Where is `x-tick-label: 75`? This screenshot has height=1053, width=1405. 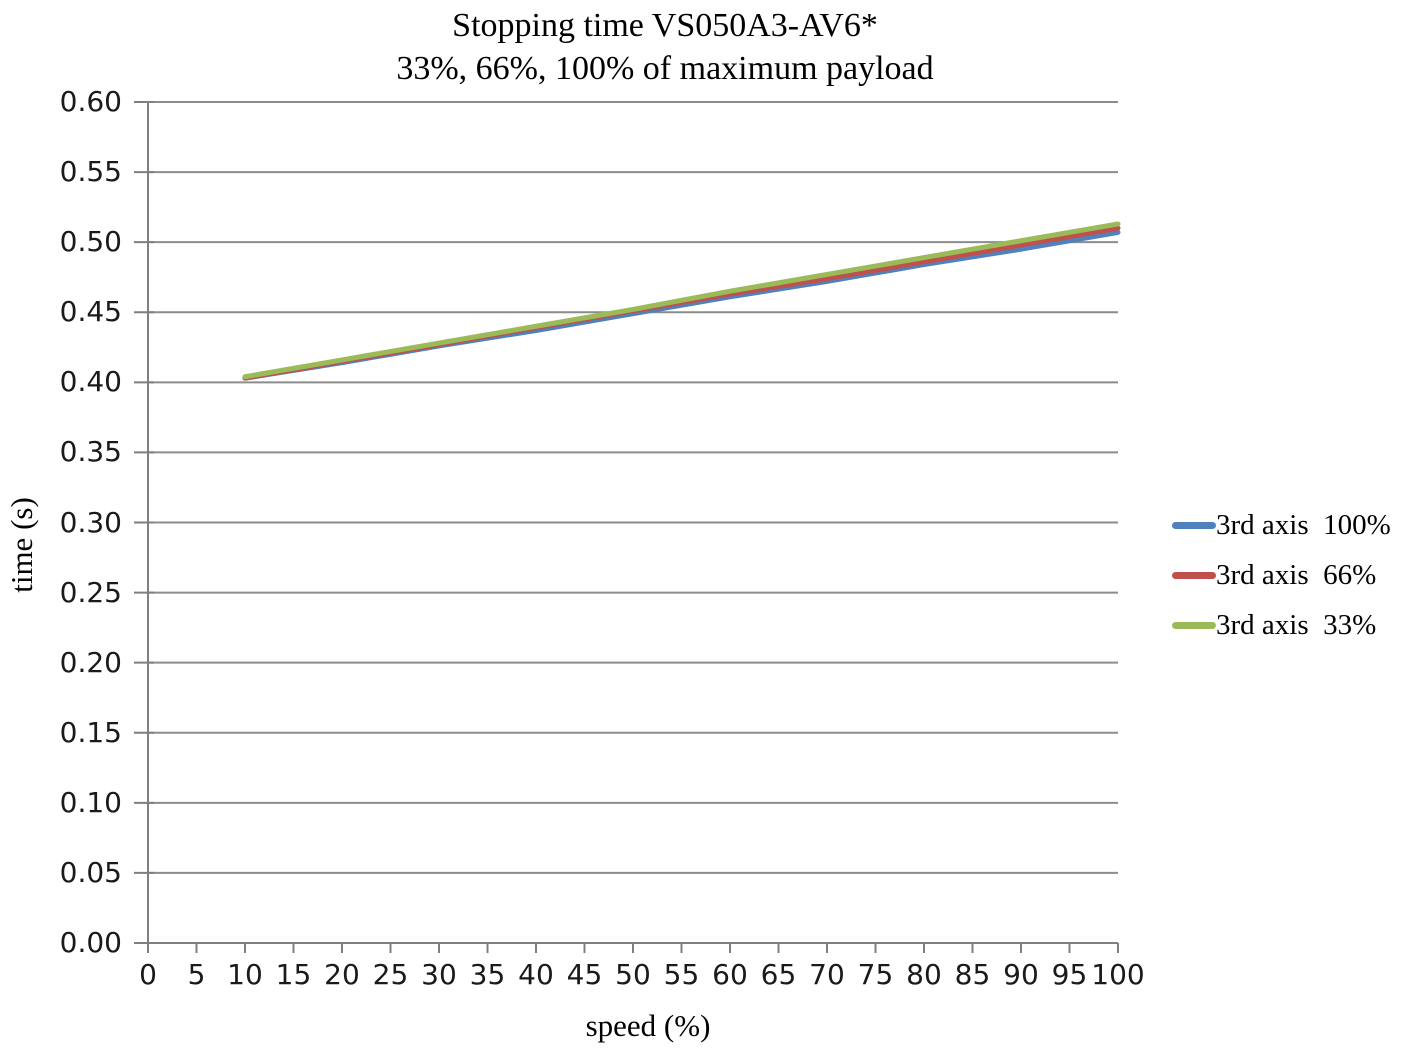 x-tick-label: 75 is located at coordinates (875, 974).